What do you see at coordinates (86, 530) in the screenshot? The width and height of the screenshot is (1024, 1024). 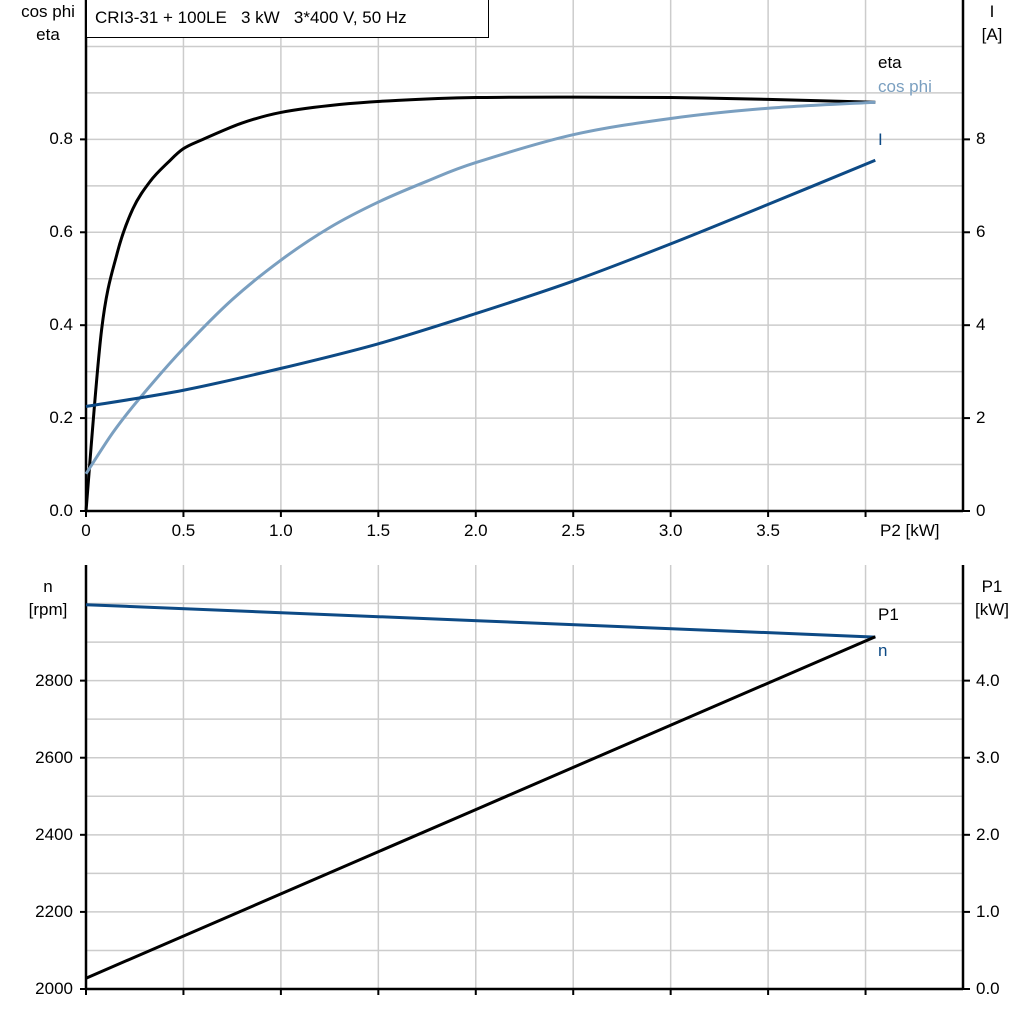 I see `x-tick-label: 0` at bounding box center [86, 530].